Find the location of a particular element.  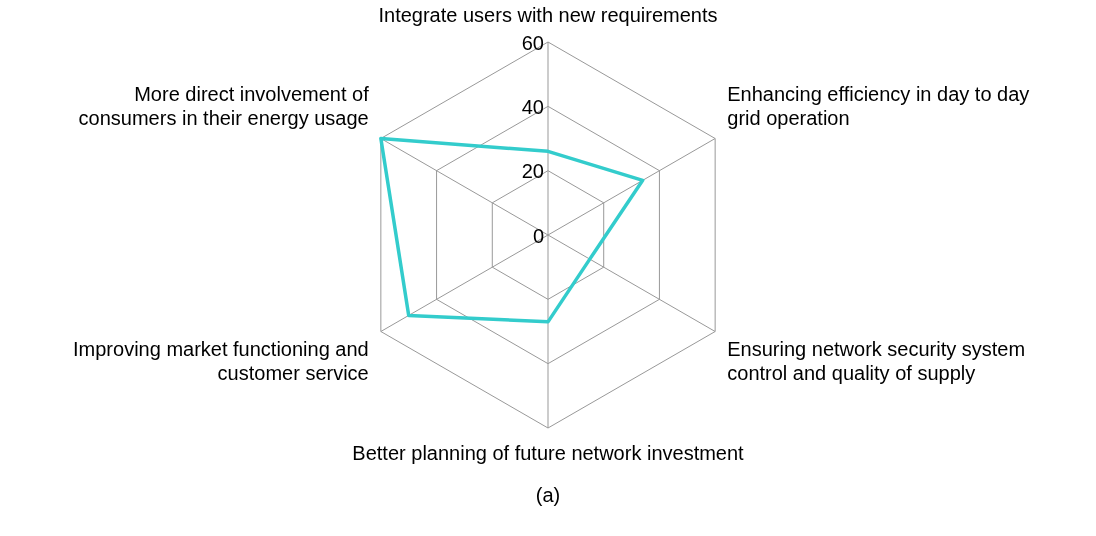

spoke-label: Improving market functioning and customer service is located at coordinates (221, 361).